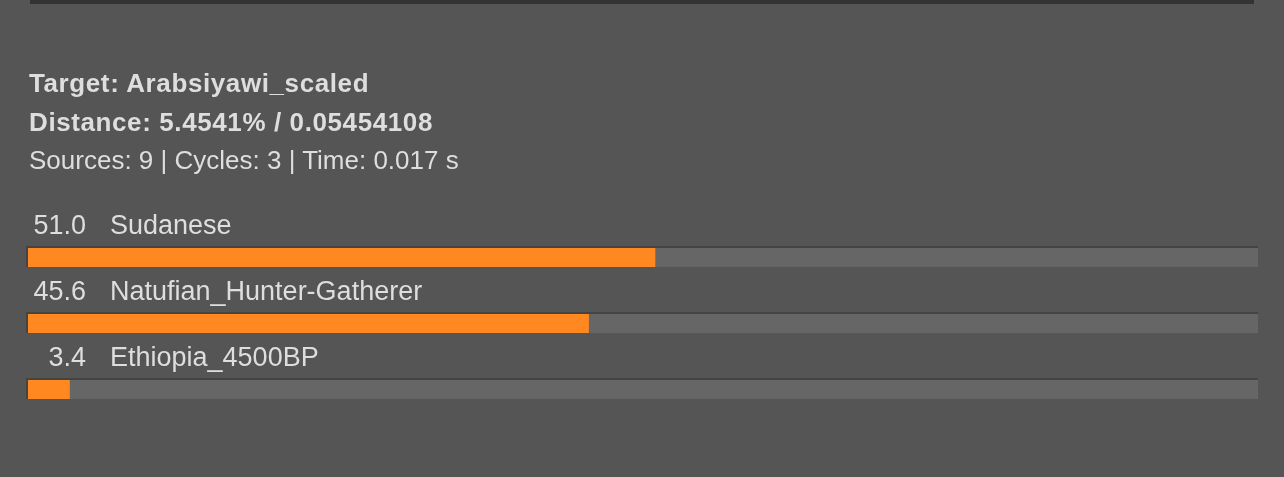  What do you see at coordinates (214, 357) in the screenshot?
I see `y-tick-label: Ethiopia_4500BP` at bounding box center [214, 357].